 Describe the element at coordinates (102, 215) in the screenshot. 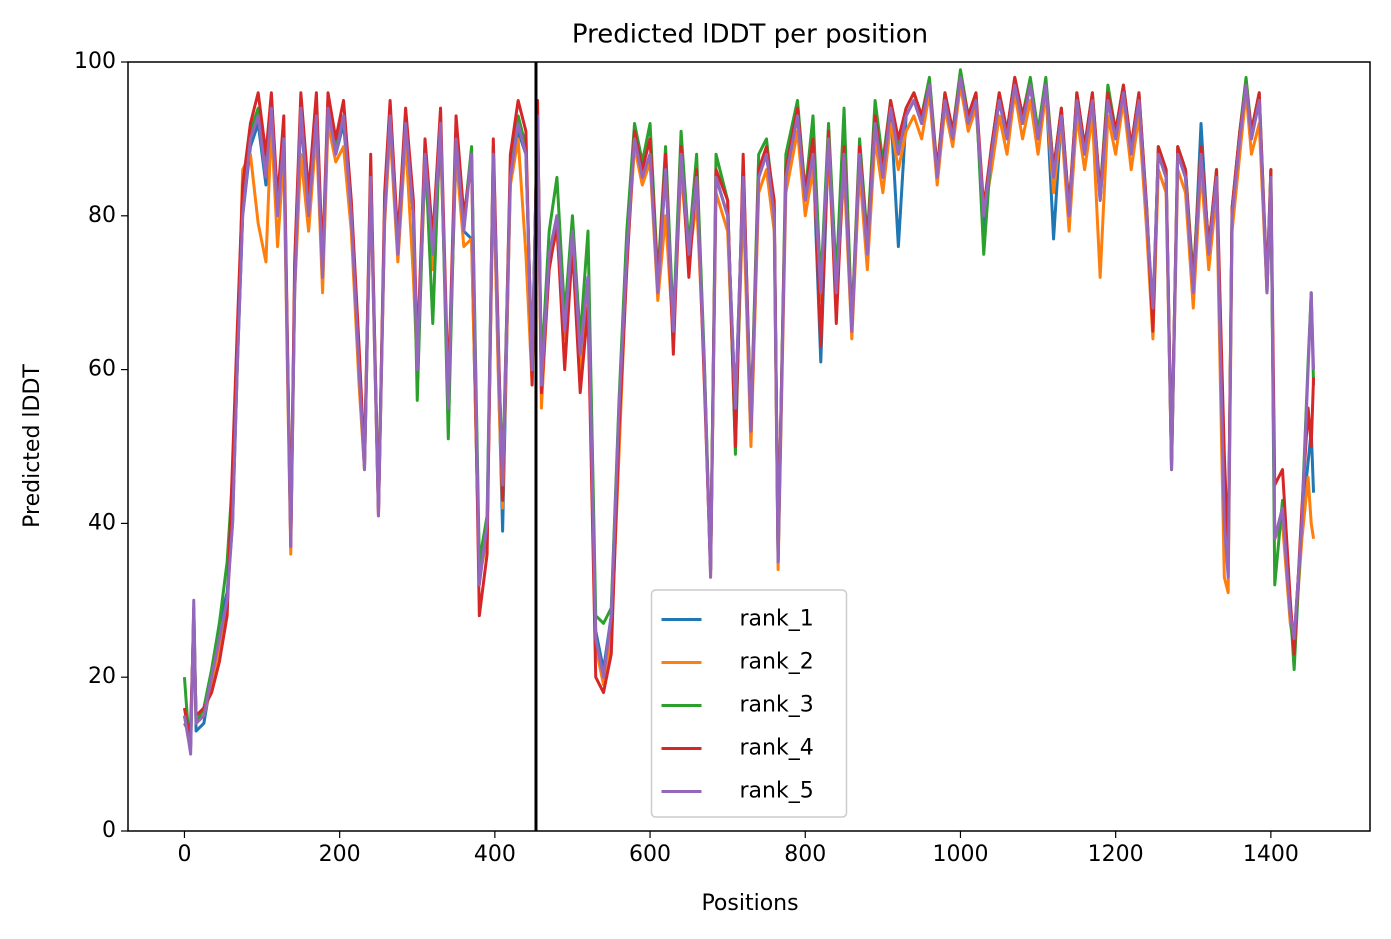

I see `y-tick-label: 80` at that location.